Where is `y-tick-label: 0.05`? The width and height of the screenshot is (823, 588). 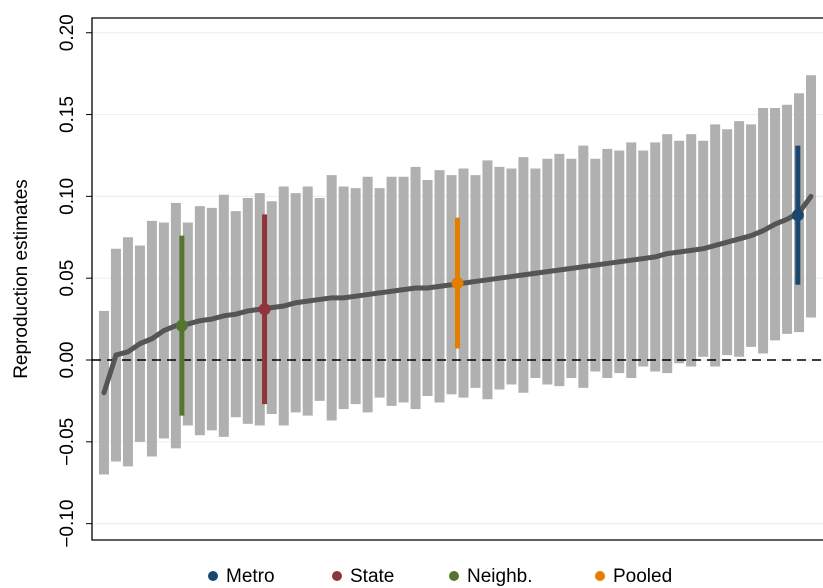 y-tick-label: 0.05 is located at coordinates (67, 278).